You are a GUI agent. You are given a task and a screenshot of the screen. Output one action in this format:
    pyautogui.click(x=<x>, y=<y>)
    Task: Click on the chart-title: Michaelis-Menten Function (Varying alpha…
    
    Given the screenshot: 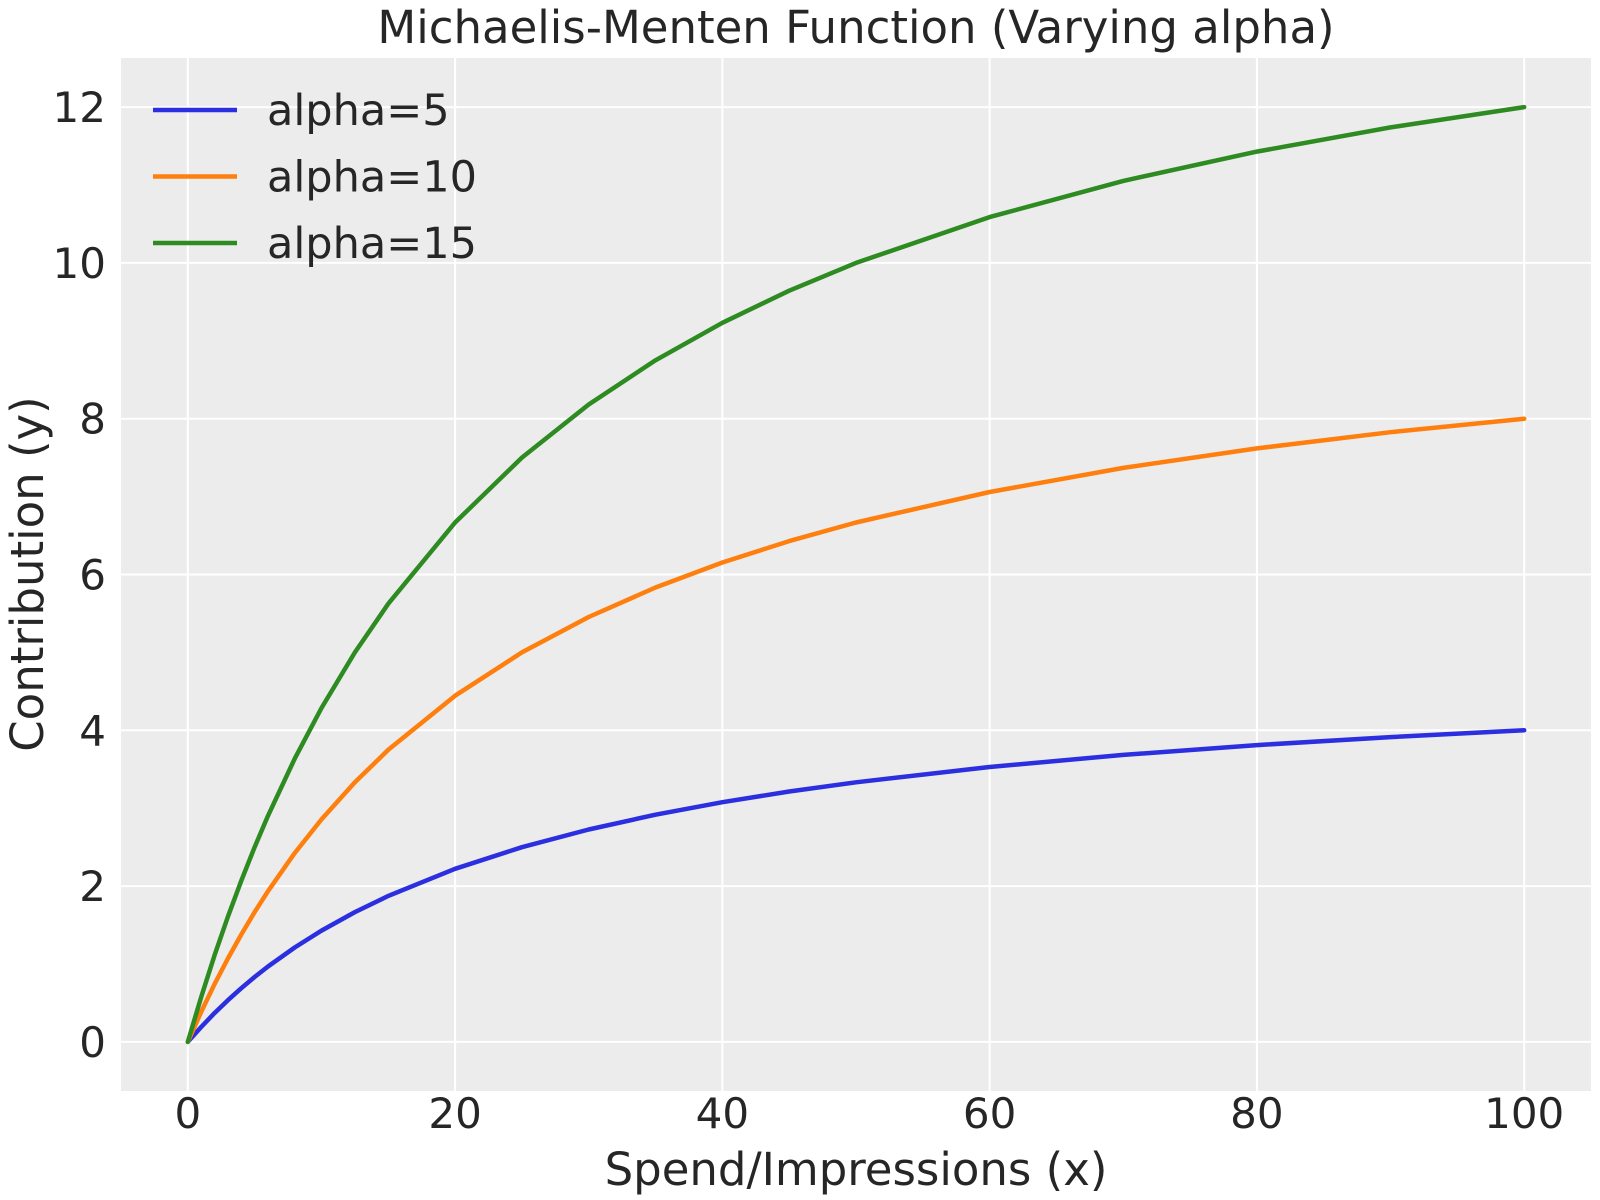 What is the action you would take?
    pyautogui.click(x=856, y=27)
    